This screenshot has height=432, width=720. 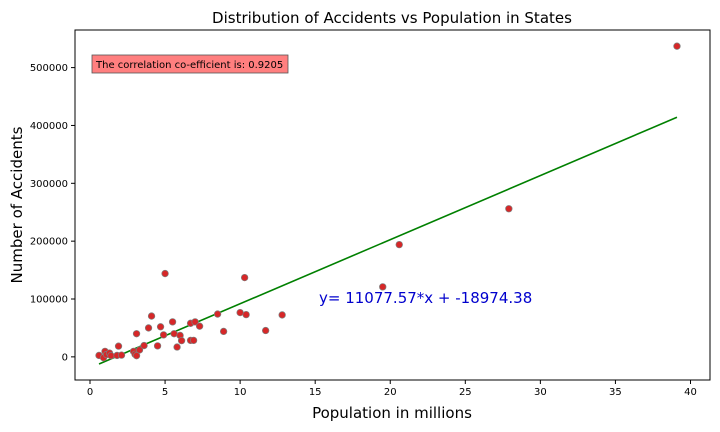 I want to click on y-tick-label: 200000, so click(x=49, y=242).